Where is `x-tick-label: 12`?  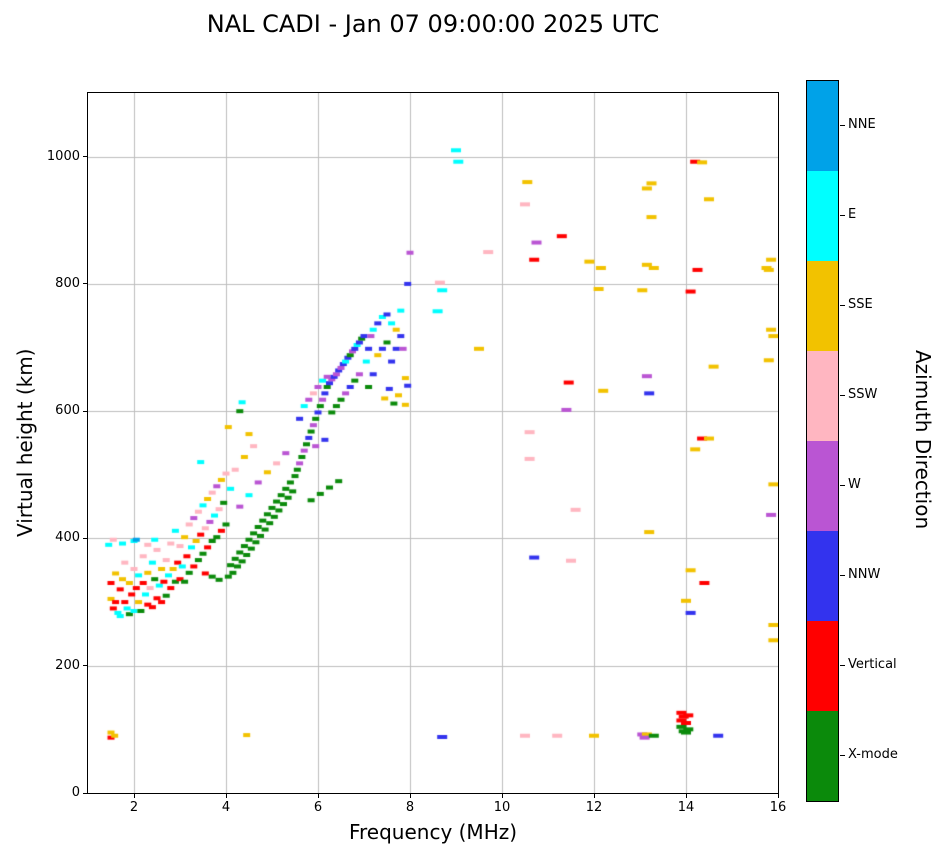 x-tick-label: 12 is located at coordinates (594, 807).